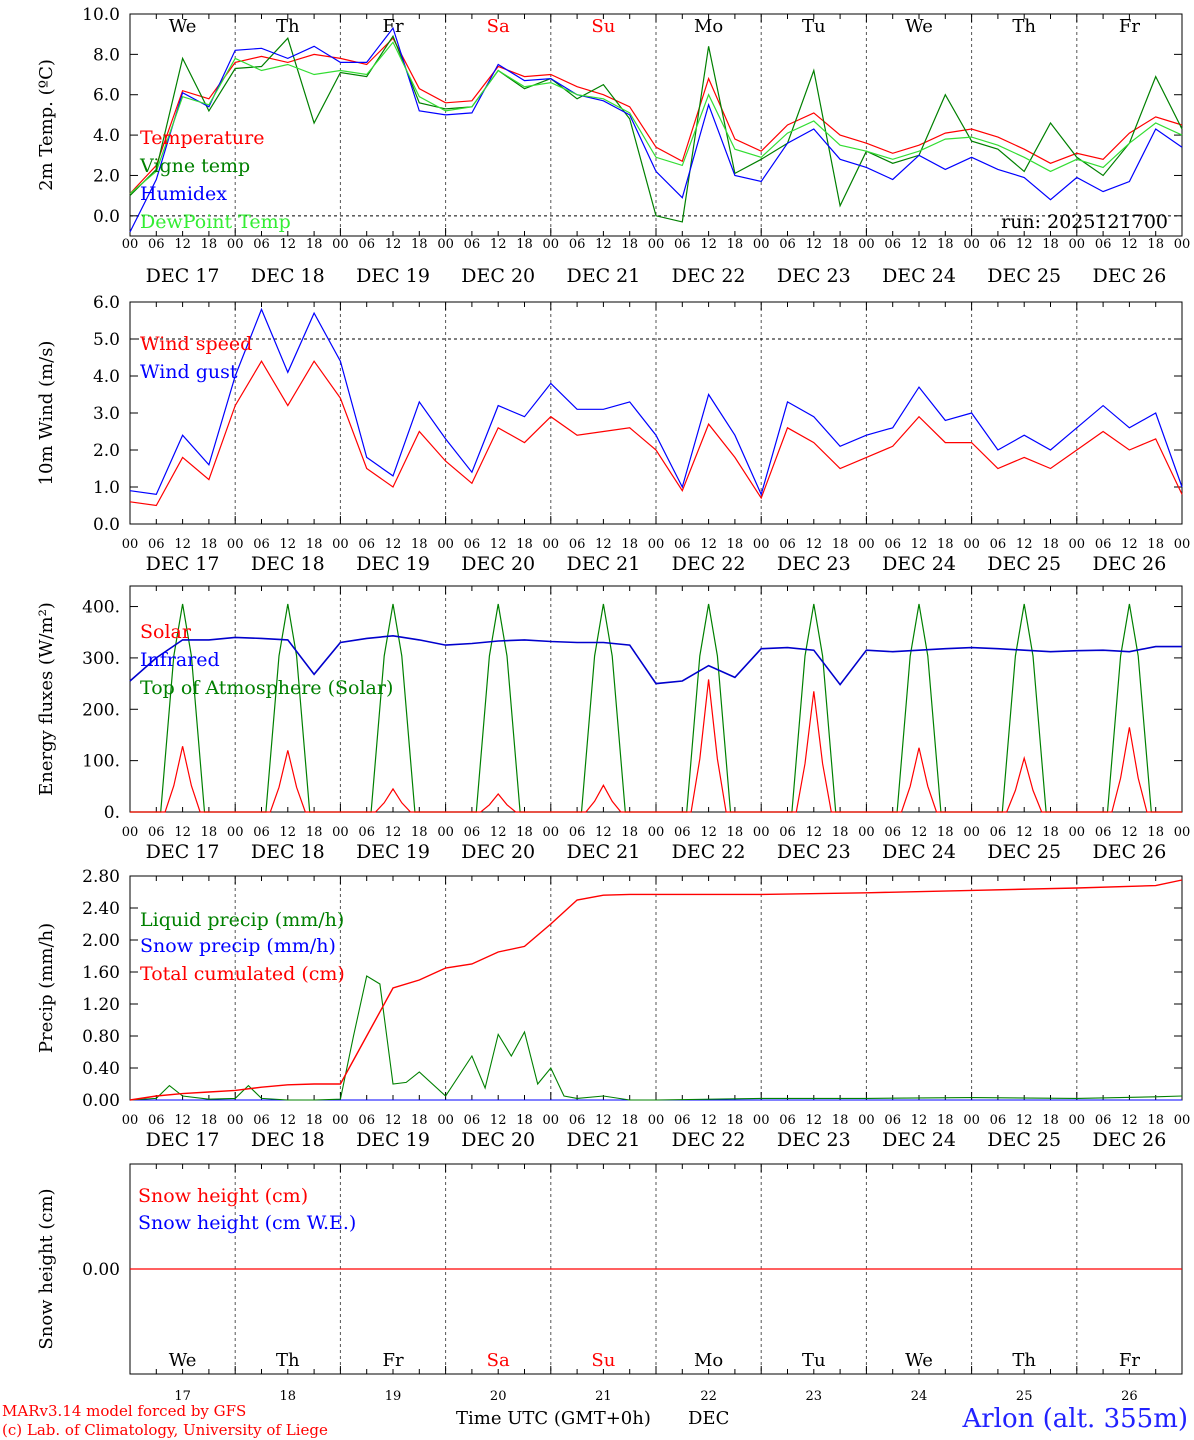  What do you see at coordinates (223, 1196) in the screenshot?
I see `legend-entry: Snow height (cm)` at bounding box center [223, 1196].